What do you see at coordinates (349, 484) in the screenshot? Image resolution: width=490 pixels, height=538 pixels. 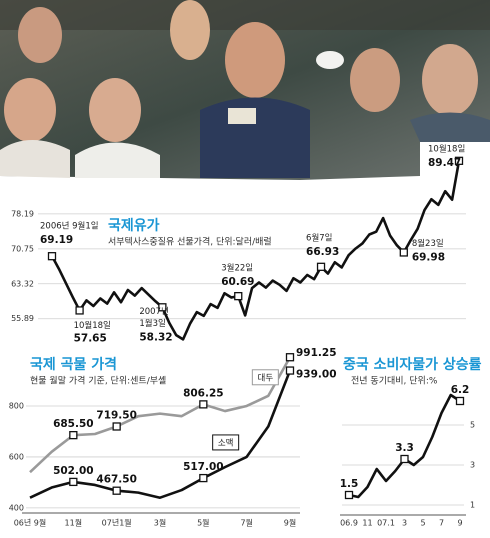 I see `value-label: 1.5` at bounding box center [349, 484].